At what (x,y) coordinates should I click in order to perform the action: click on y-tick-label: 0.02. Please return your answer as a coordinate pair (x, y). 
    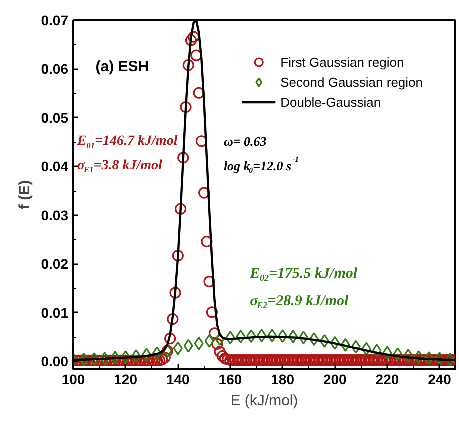
    Looking at the image, I should click on (55, 264).